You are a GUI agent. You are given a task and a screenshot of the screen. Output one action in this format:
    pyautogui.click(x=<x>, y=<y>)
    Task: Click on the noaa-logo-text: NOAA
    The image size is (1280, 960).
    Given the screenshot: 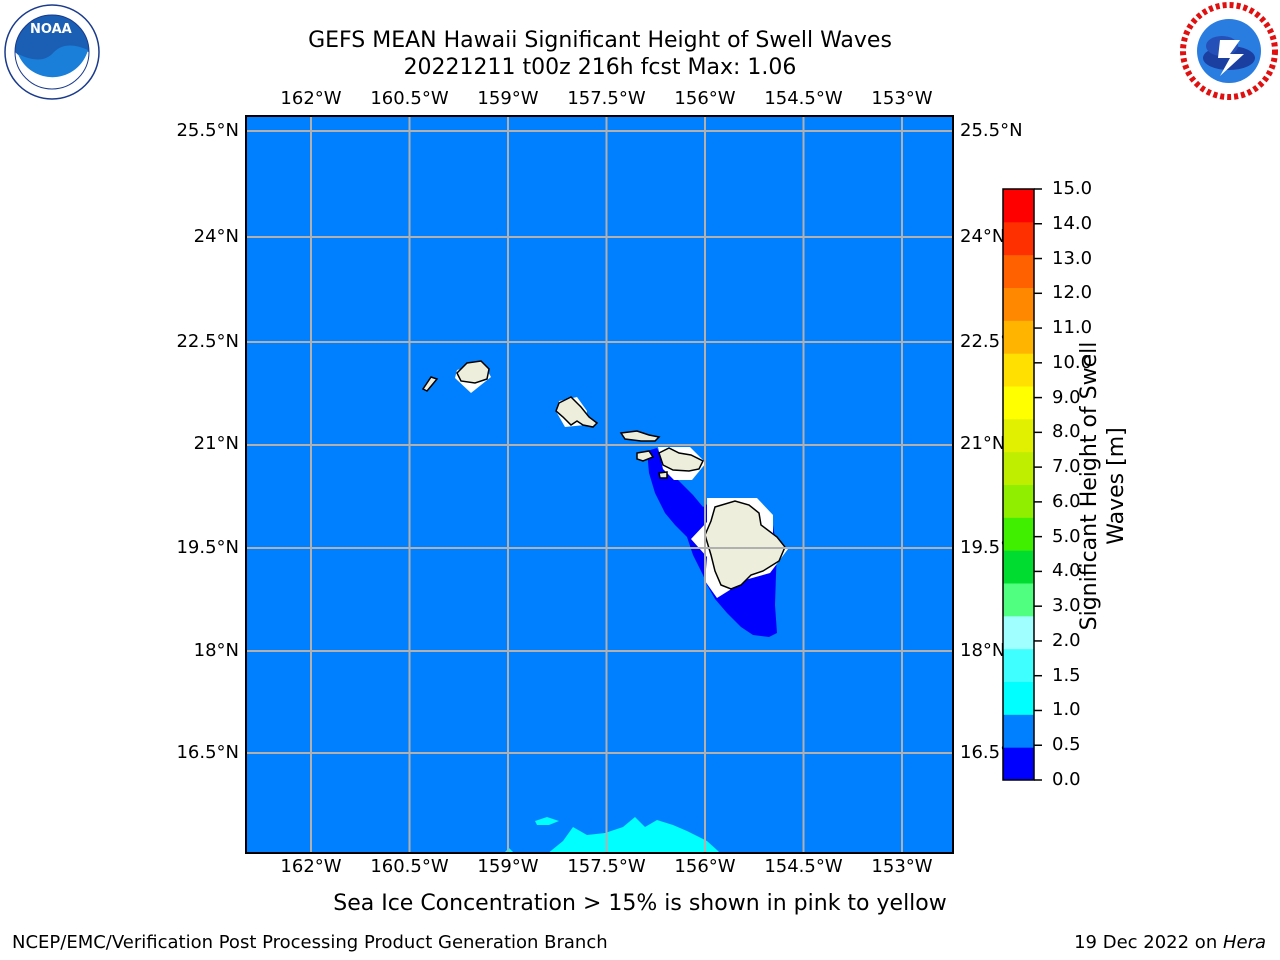 What is the action you would take?
    pyautogui.click(x=51, y=29)
    